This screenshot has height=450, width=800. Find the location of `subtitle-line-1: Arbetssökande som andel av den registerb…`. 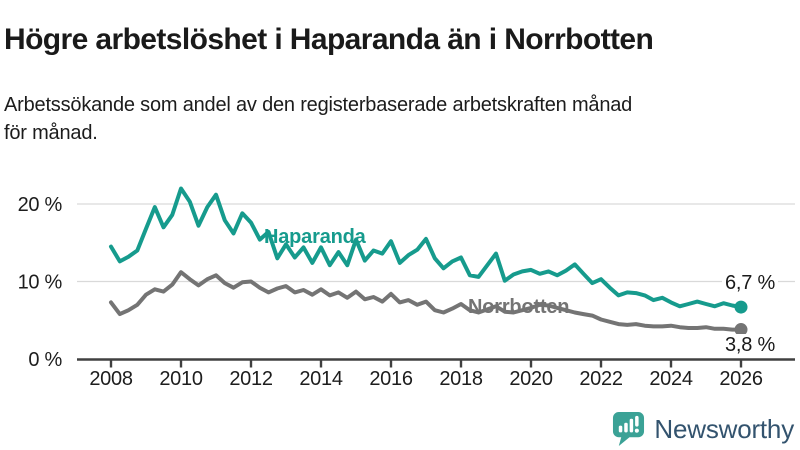

subtitle-line-1: Arbetssökande som andel av den registerb… is located at coordinates (318, 105).